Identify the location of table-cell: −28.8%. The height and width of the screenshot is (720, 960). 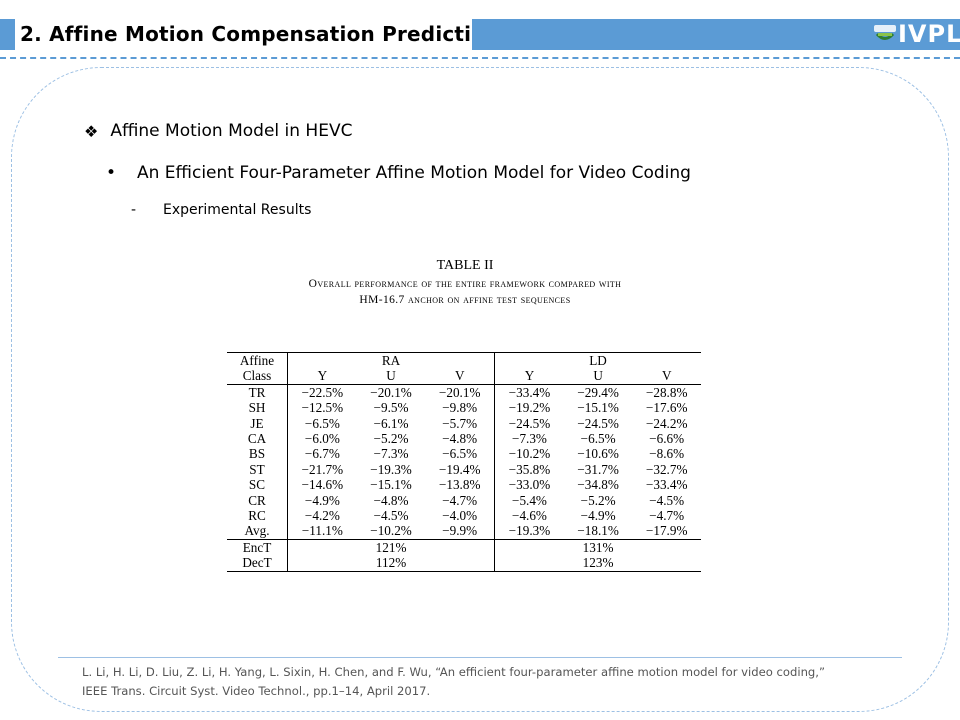
(666, 392).